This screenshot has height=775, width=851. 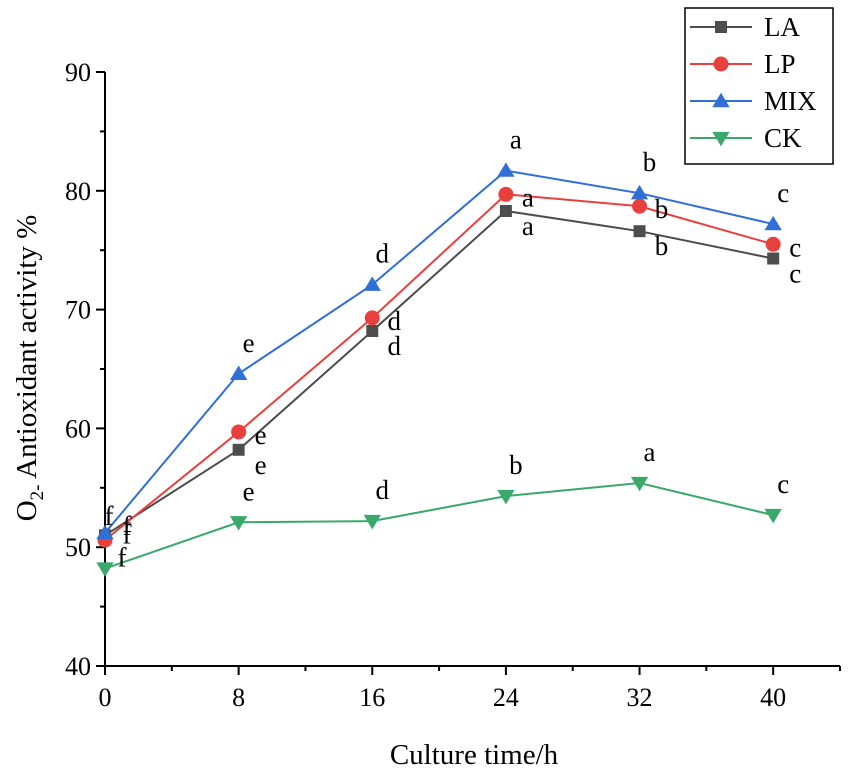 What do you see at coordinates (27, 350) in the screenshot?
I see `y-axis-title-rest: Antioxidant activity %` at bounding box center [27, 350].